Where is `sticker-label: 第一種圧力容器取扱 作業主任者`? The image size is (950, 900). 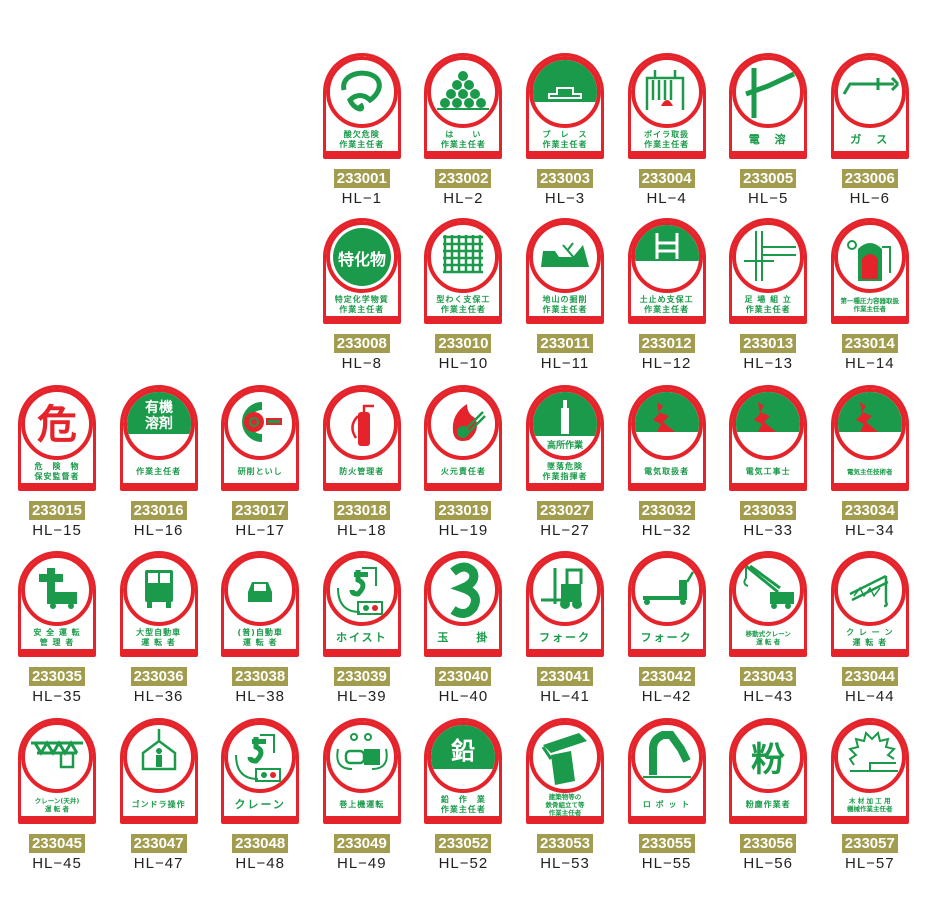 sticker-label: 第一種圧力容器取扱 作業主任者 is located at coordinates (870, 305).